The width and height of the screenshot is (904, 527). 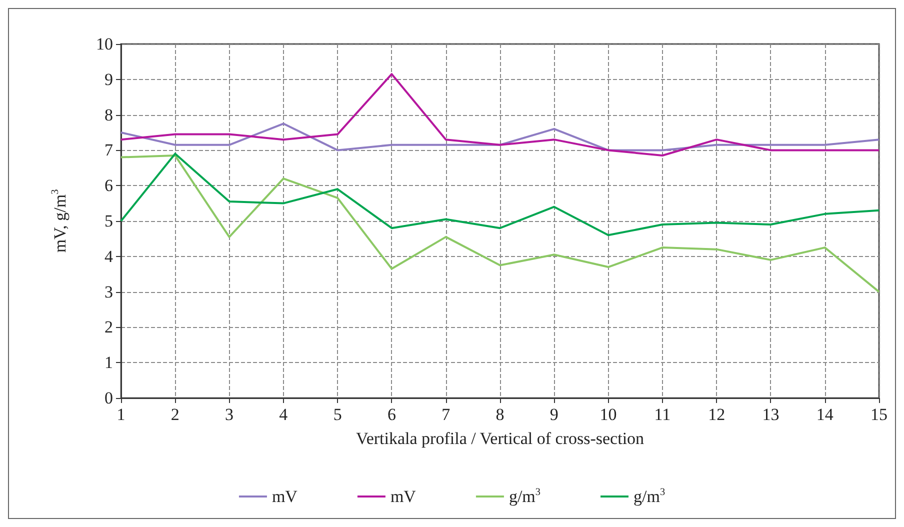 I want to click on x-tick-label: 10, so click(x=608, y=414).